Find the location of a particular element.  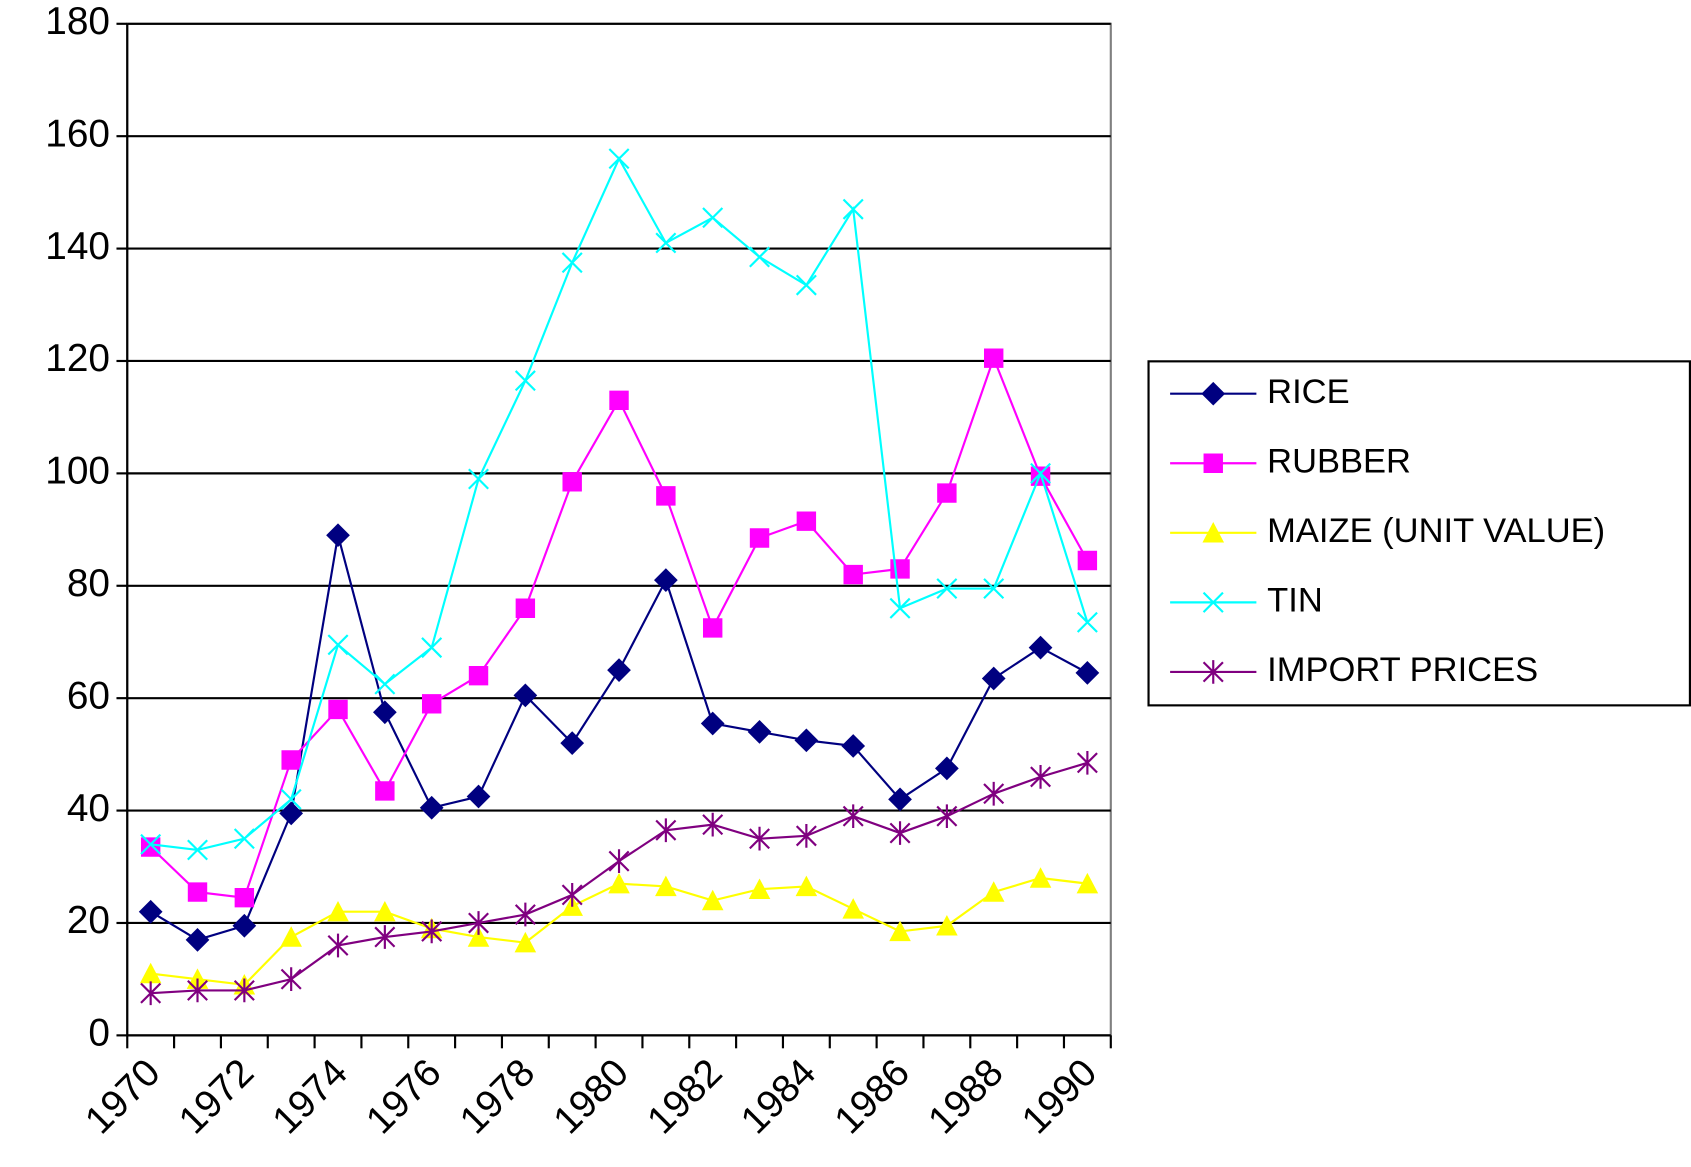

y-tick-label: 160 is located at coordinates (77, 133).